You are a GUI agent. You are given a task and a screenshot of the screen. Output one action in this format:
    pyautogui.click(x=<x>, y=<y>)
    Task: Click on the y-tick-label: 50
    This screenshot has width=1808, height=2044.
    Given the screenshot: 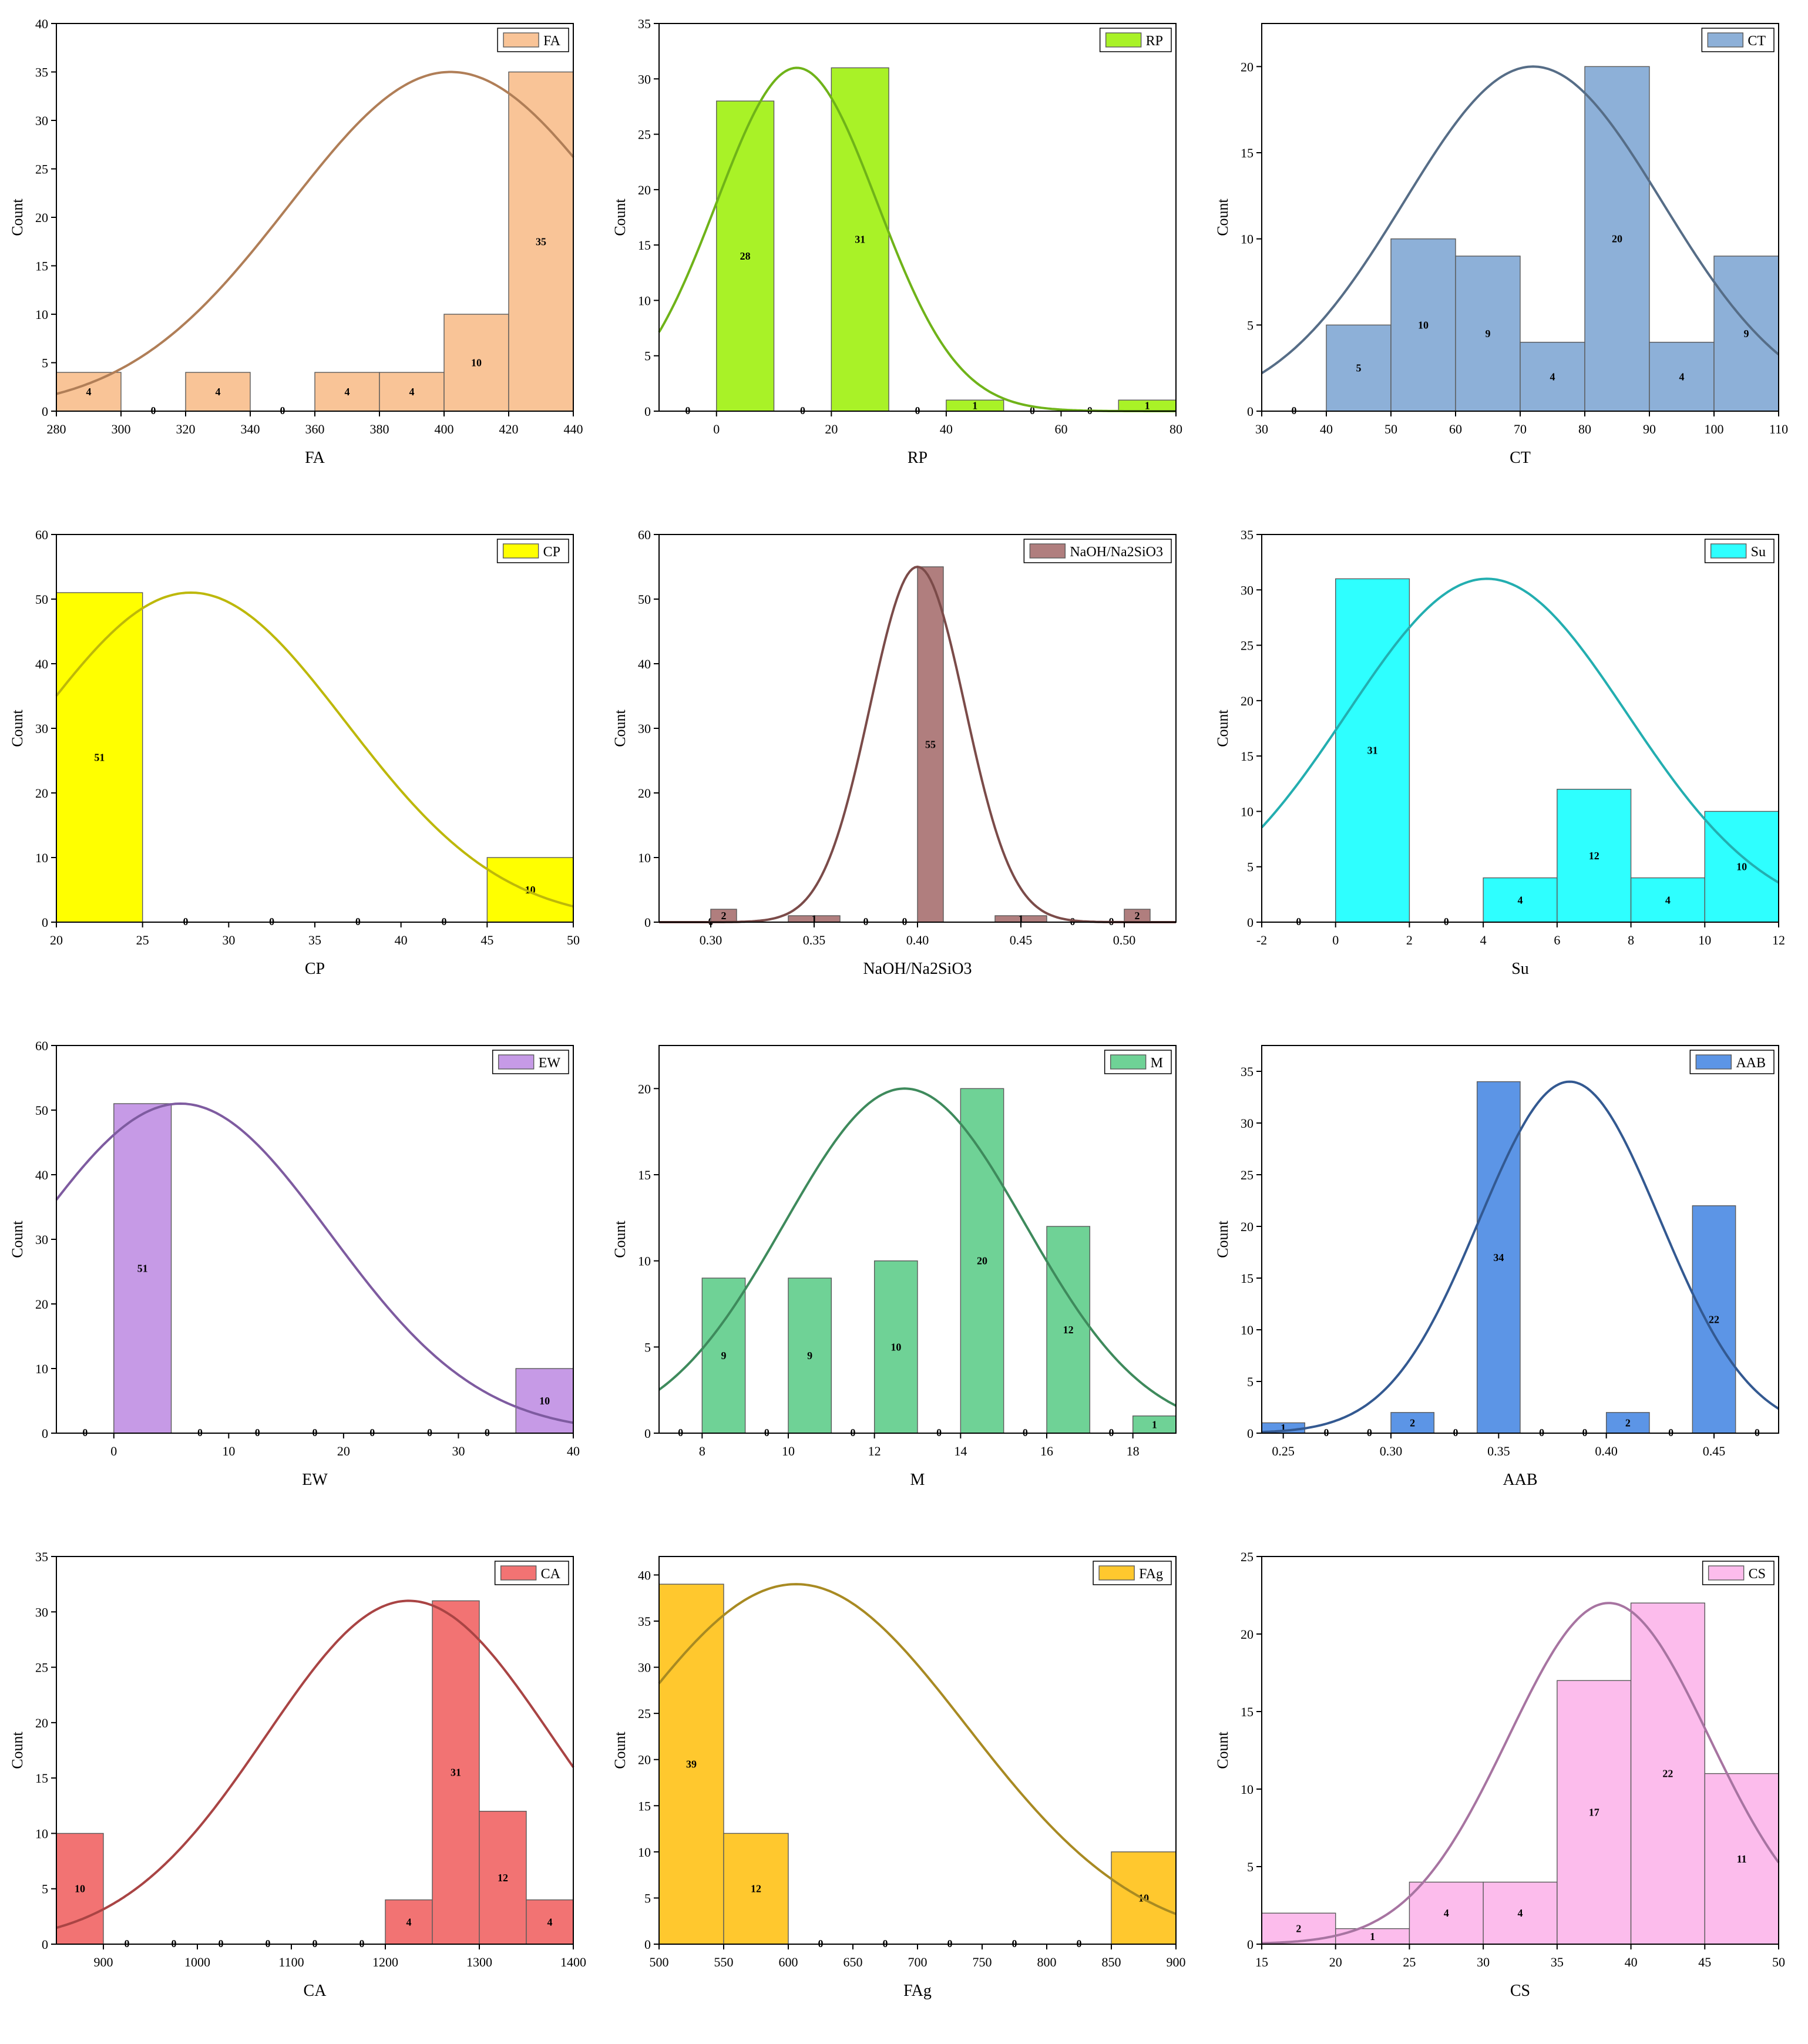 What is the action you would take?
    pyautogui.click(x=644, y=600)
    